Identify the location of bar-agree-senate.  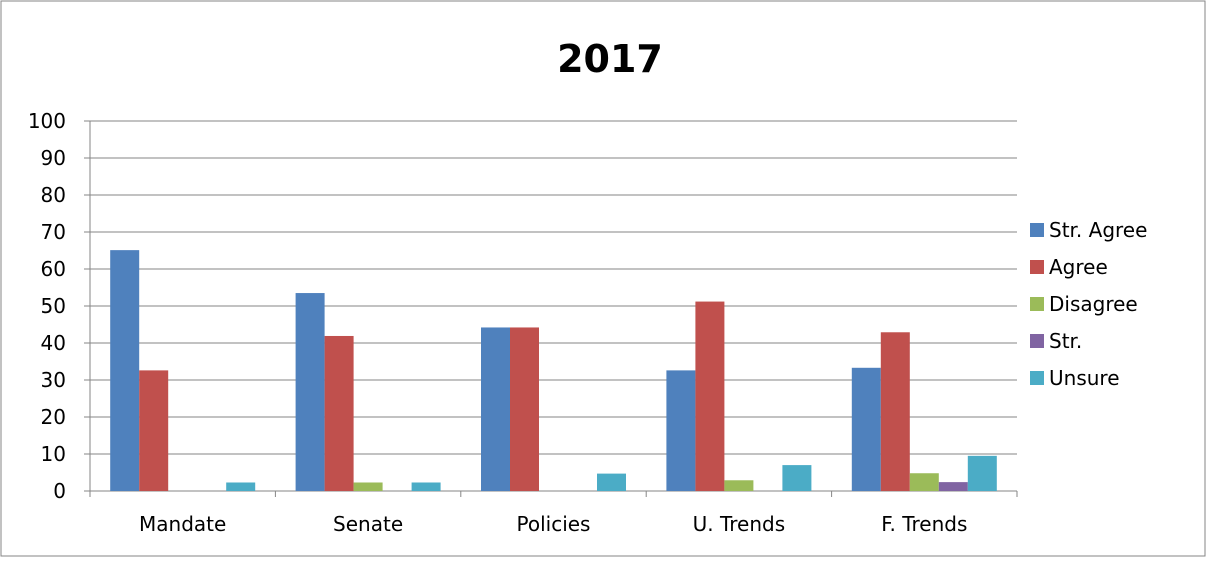
(339, 413).